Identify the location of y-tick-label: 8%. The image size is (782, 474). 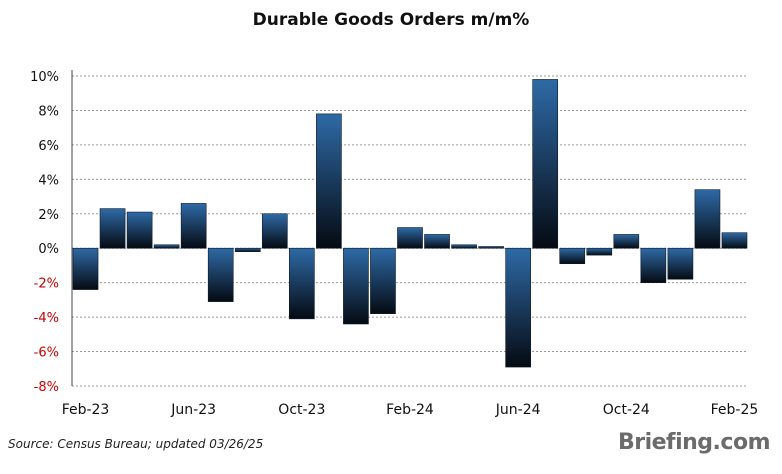
(48, 111).